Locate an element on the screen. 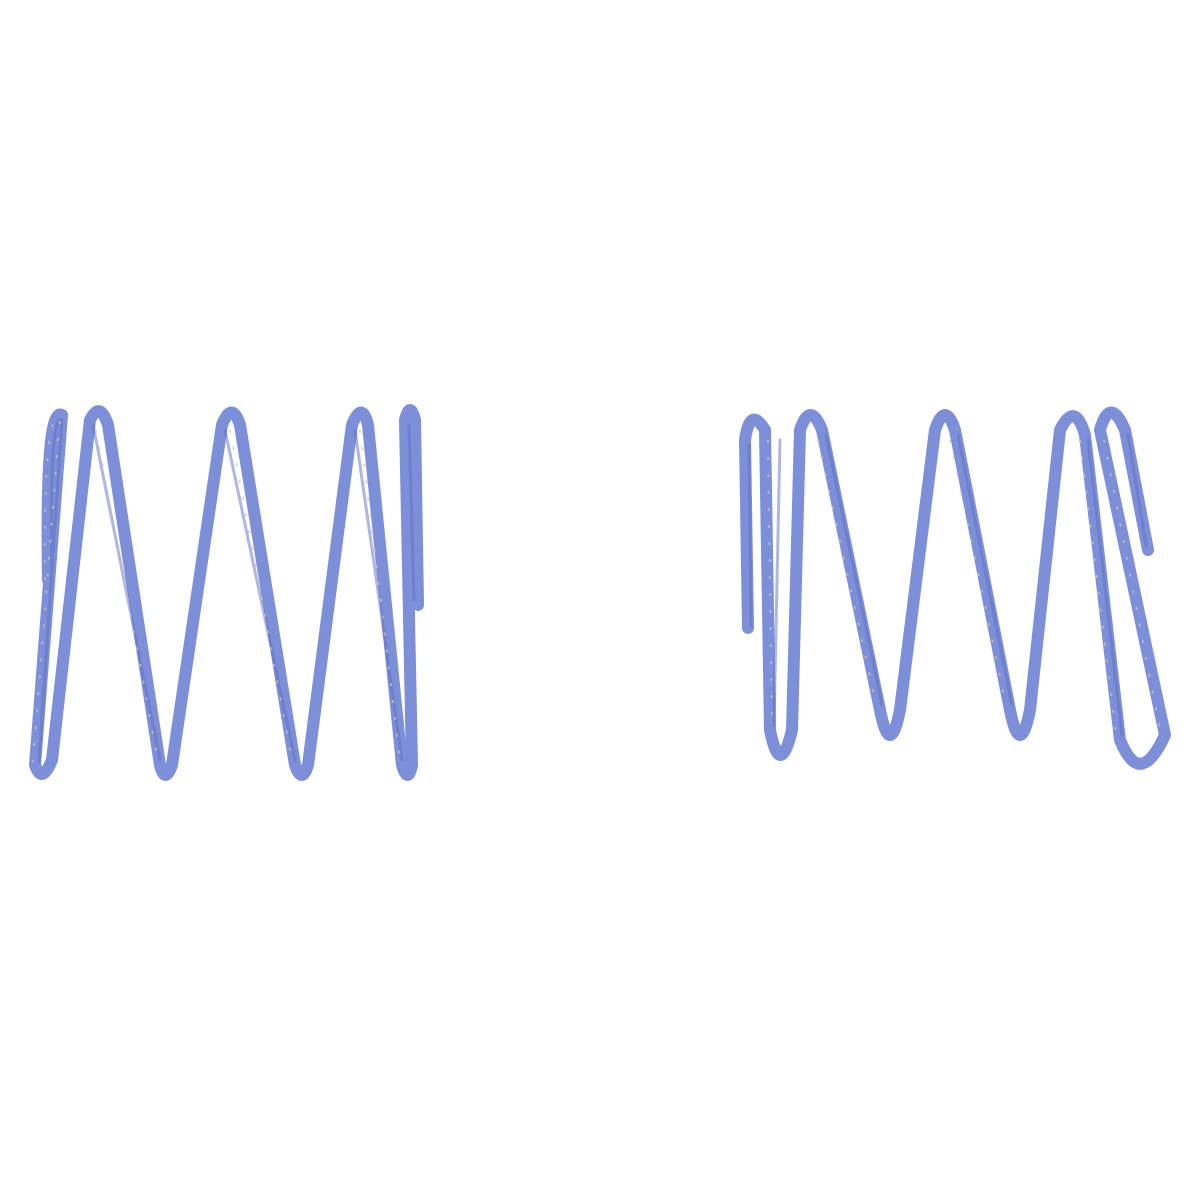  left-spring-wire is located at coordinates (226, 592).